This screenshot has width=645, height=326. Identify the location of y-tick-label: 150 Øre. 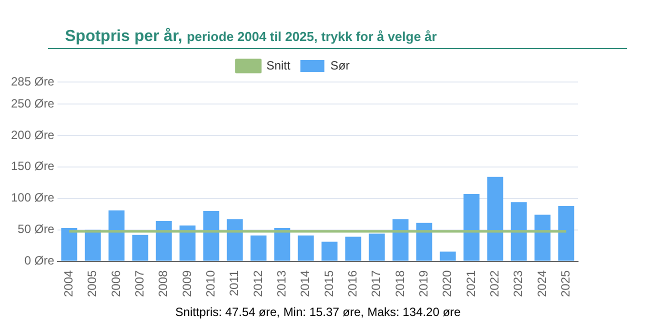
(33, 166).